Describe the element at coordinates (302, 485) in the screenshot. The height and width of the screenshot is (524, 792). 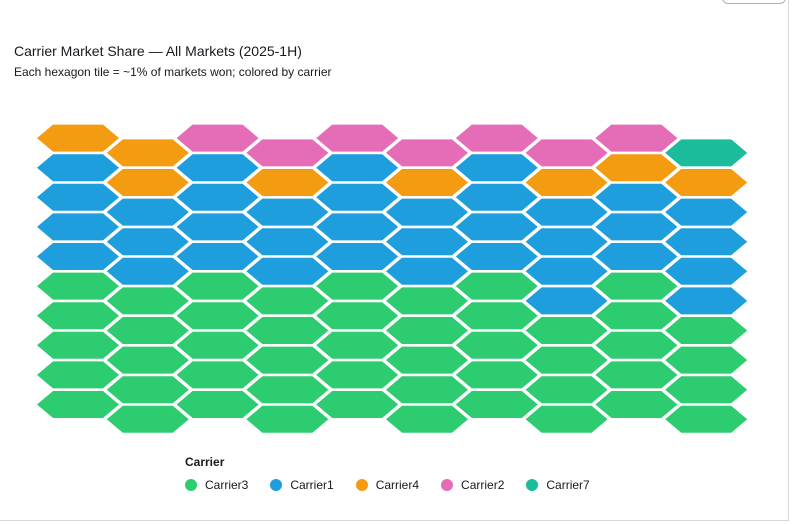
I see `legend-item-carrier1: Carrier1` at that location.